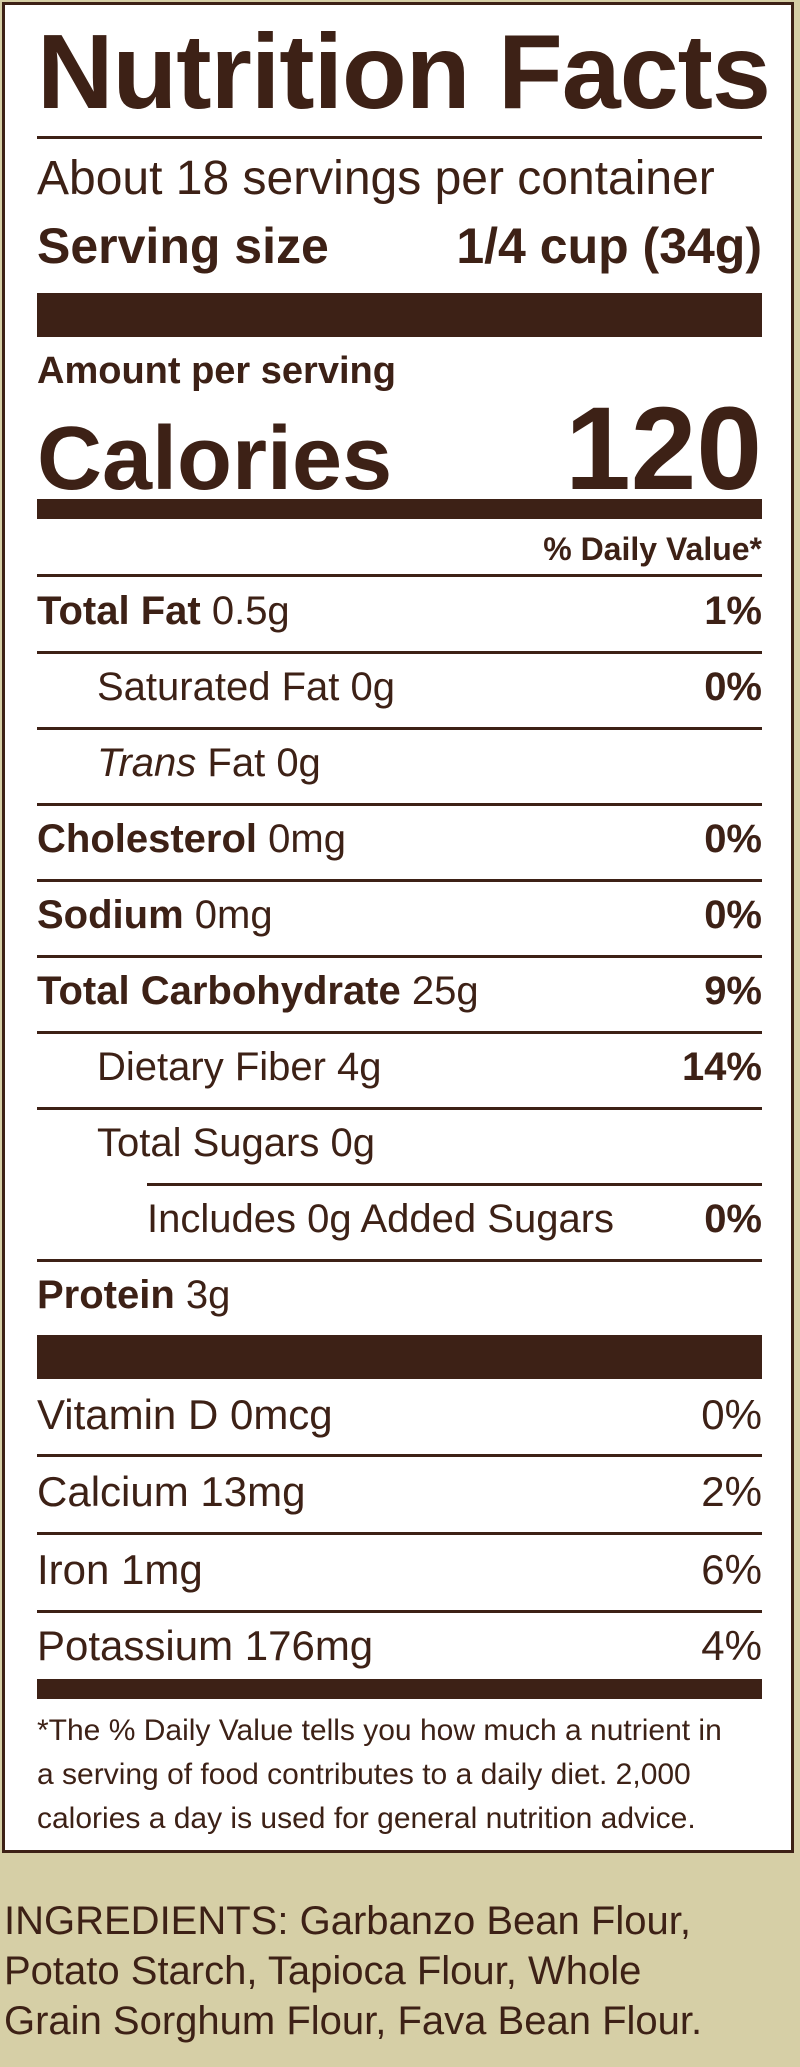  I want to click on serving-size-label: Serving size, so click(183, 246).